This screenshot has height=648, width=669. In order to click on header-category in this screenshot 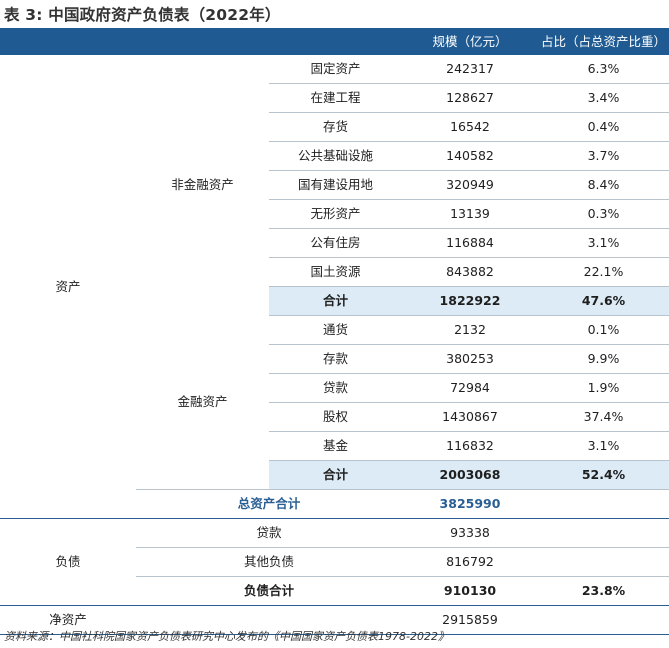, I will do `click(68, 41)`.